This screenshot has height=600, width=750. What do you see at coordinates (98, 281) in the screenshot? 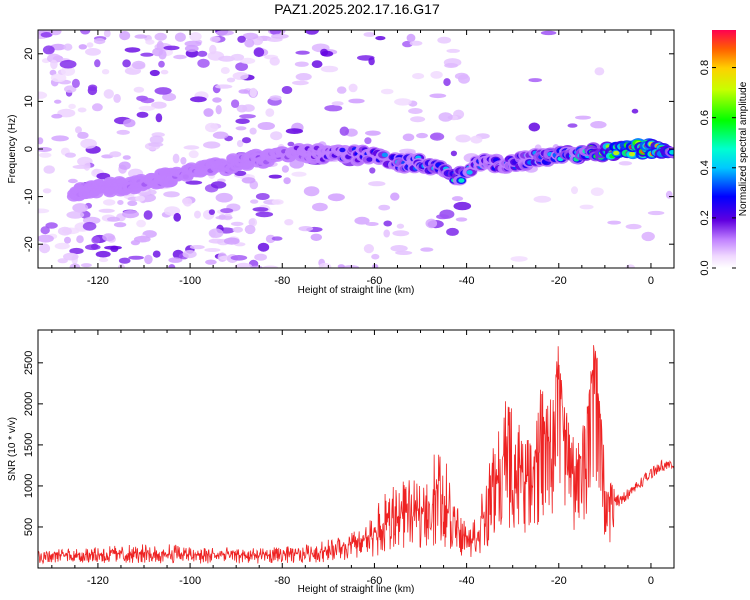
I see `x-tick-label: -120` at bounding box center [98, 281].